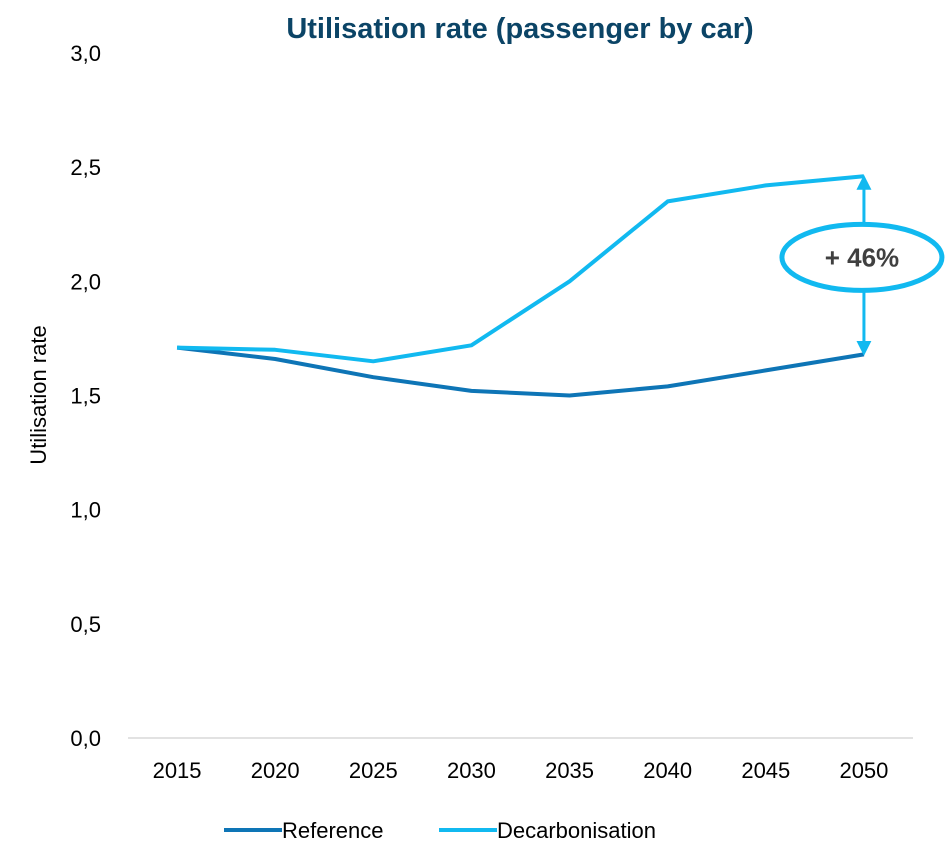  What do you see at coordinates (520, 371) in the screenshot?
I see `series-line-reference` at bounding box center [520, 371].